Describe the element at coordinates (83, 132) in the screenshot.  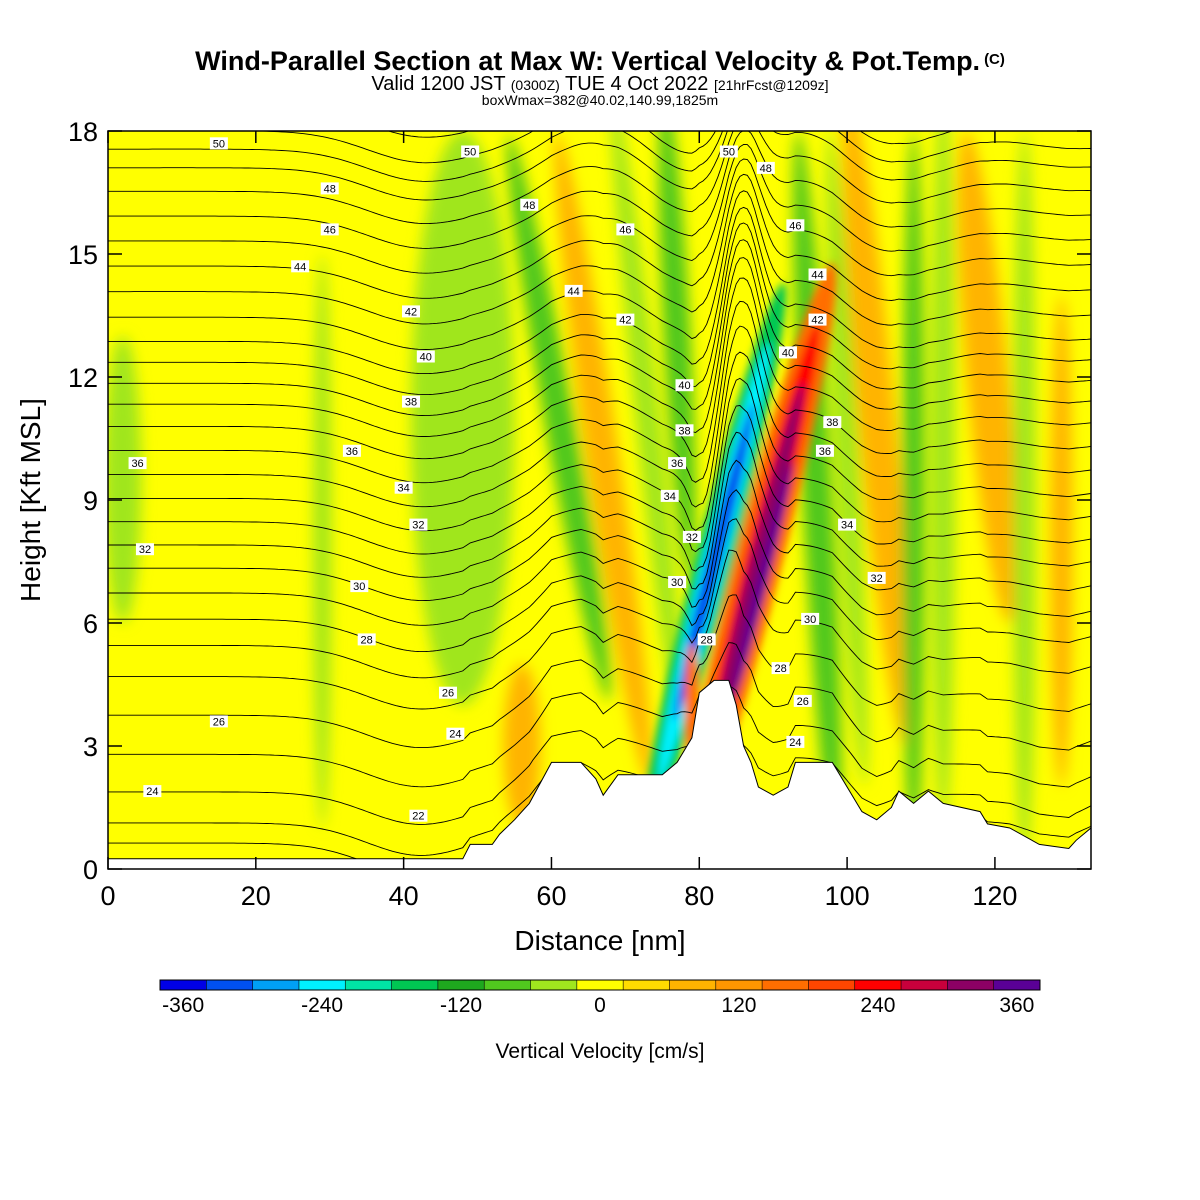
I see `y-tick-label: 18` at that location.